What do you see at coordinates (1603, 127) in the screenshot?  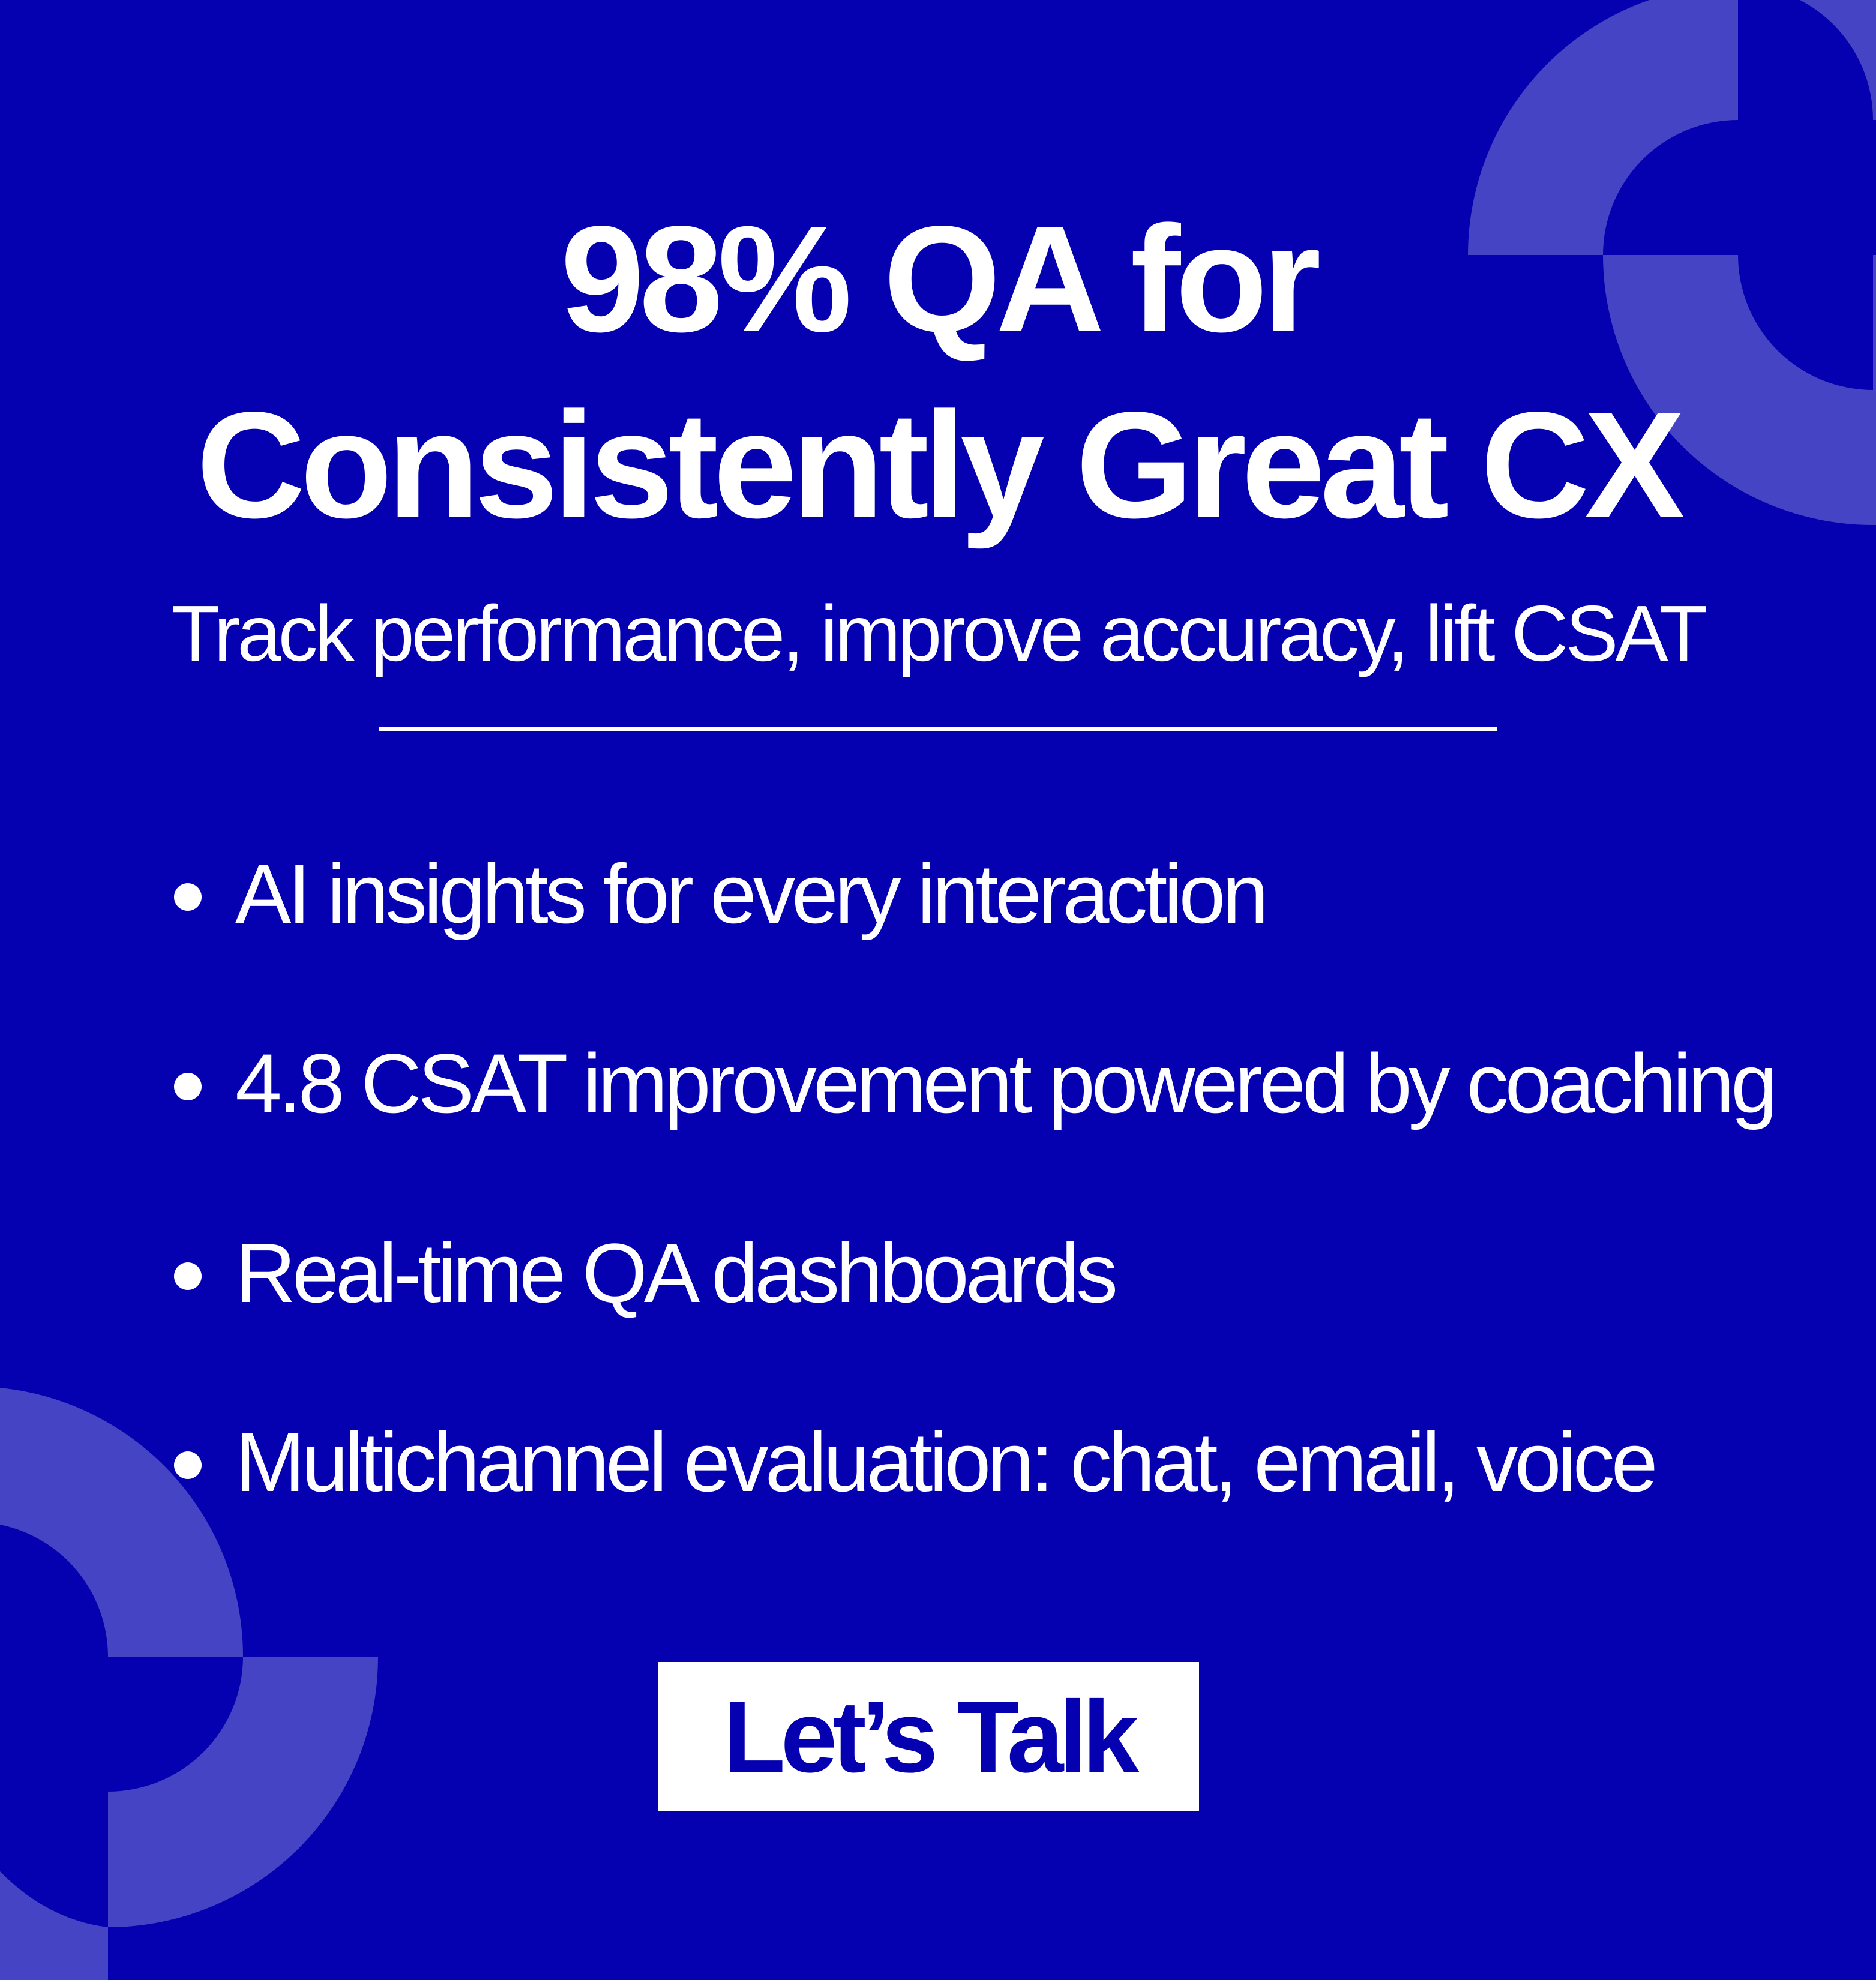 I see `ring-quadrant-top-left` at bounding box center [1603, 127].